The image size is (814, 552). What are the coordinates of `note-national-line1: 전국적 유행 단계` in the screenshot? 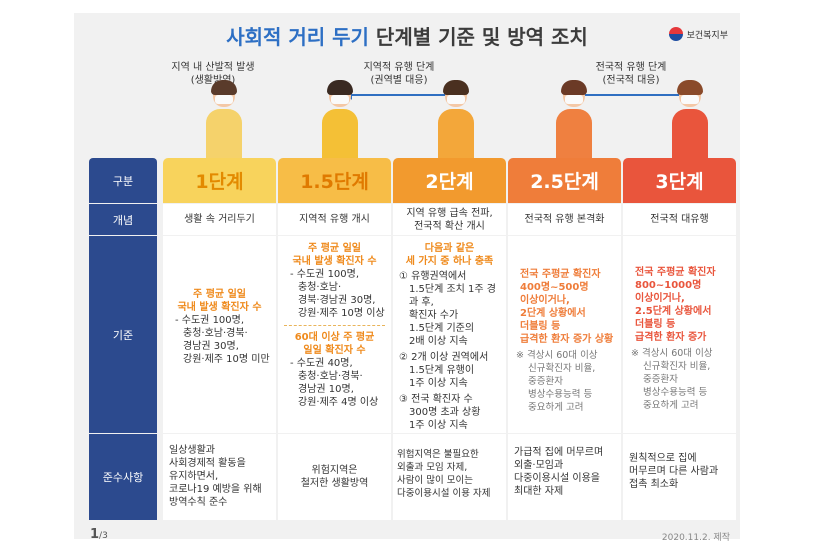 It's located at (631, 67).